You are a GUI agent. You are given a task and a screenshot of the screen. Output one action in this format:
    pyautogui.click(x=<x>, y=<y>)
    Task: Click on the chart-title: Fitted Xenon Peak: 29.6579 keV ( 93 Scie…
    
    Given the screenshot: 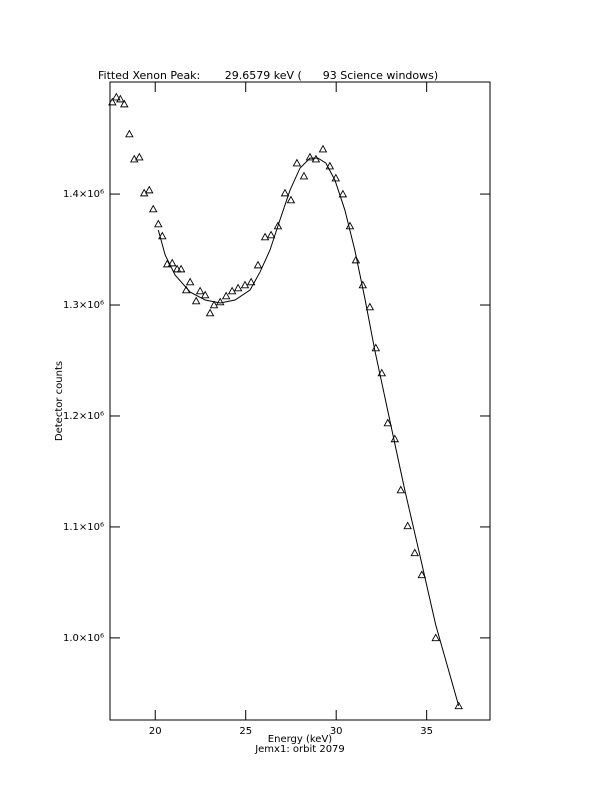 What is the action you would take?
    pyautogui.click(x=268, y=75)
    